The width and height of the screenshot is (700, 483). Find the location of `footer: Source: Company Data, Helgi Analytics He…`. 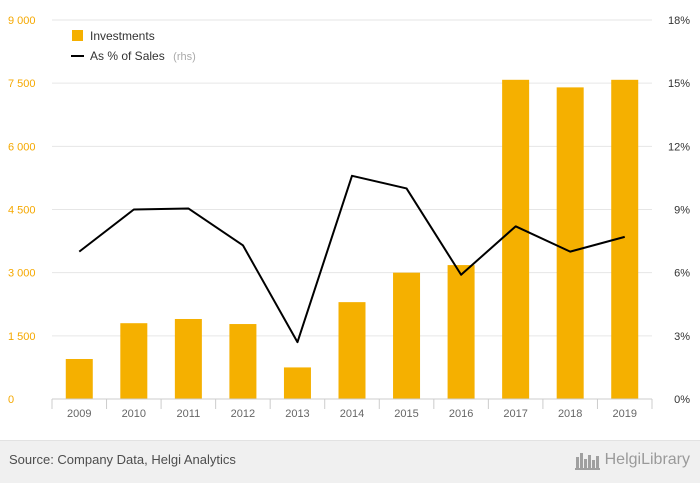

footer: Source: Company Data, Helgi Analytics He… is located at coordinates (350, 461).